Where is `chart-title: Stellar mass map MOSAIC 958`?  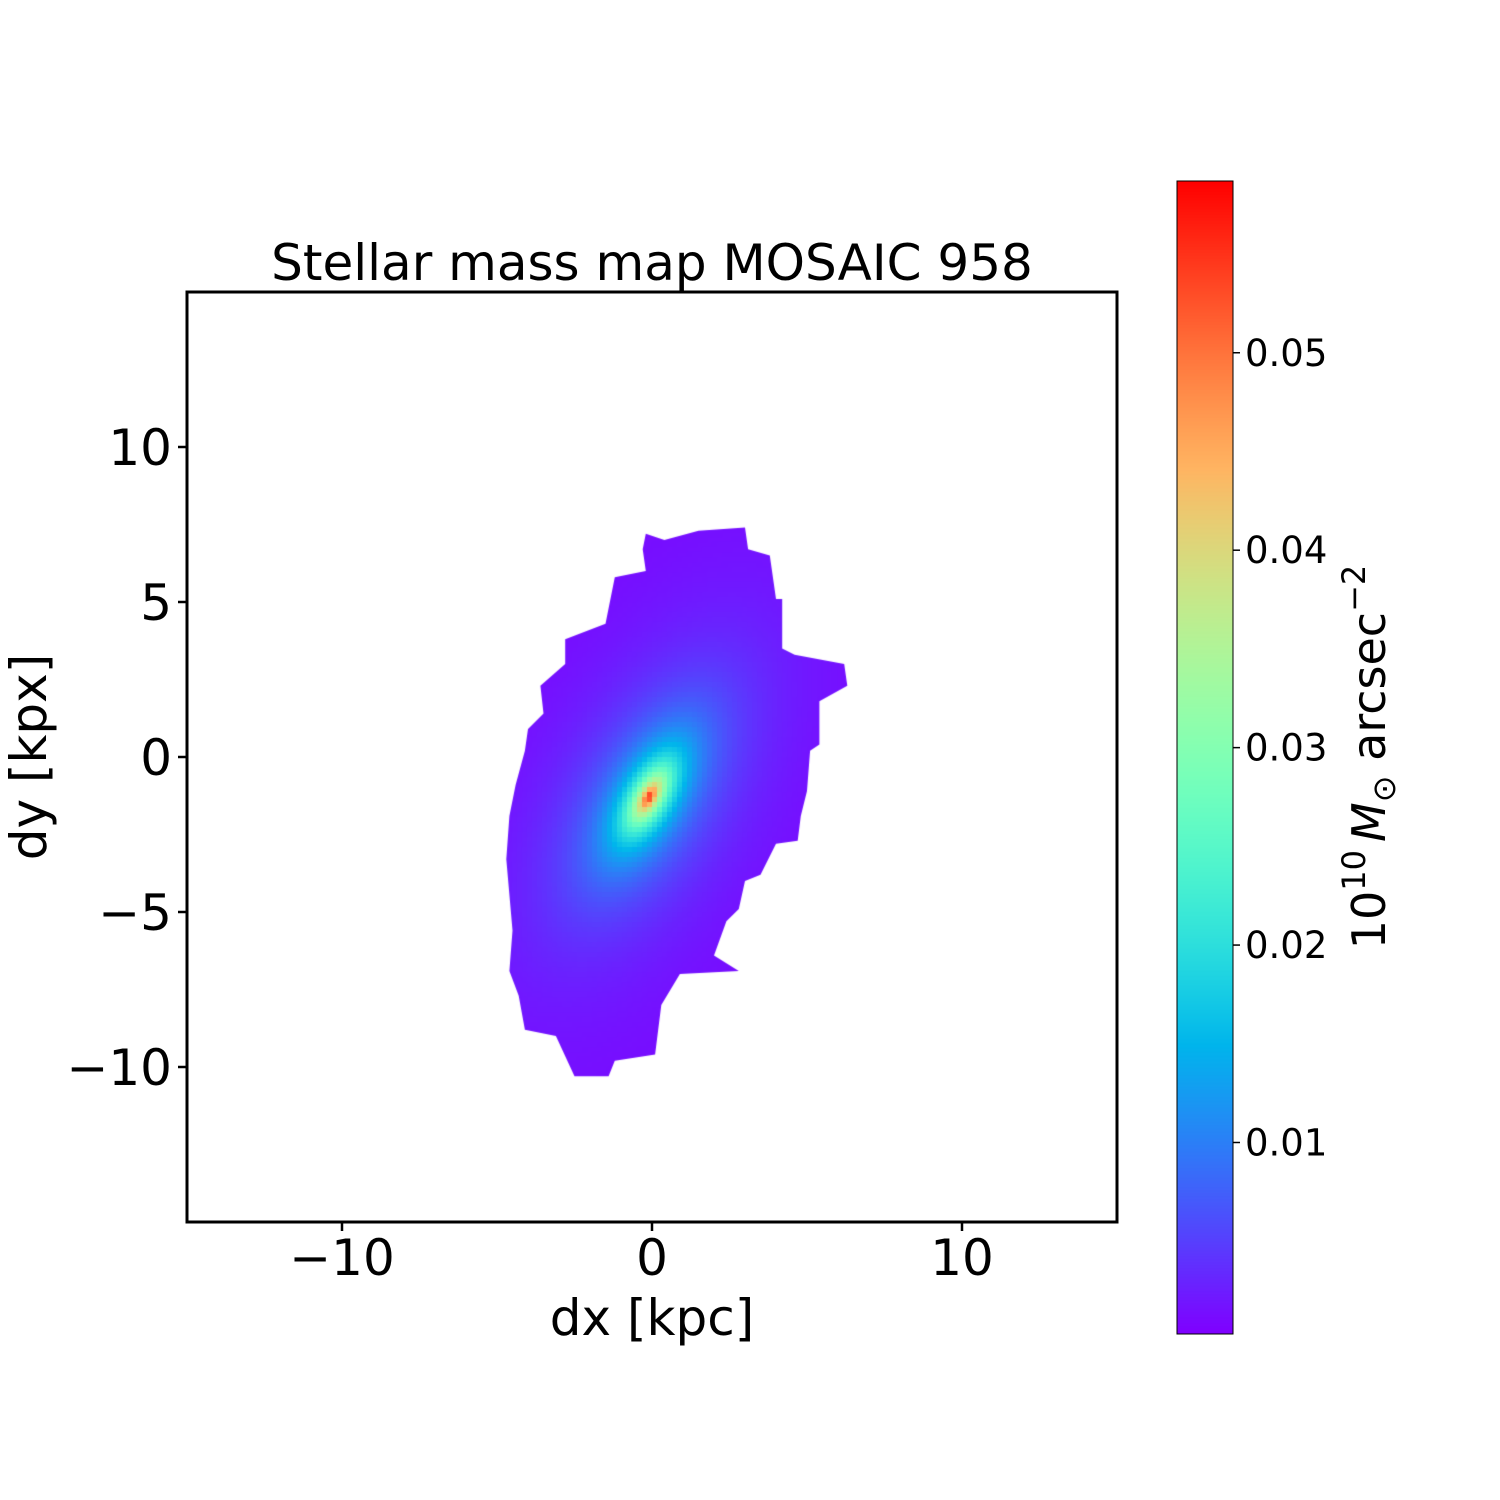
chart-title: Stellar mass map MOSAIC 958 is located at coordinates (652, 263).